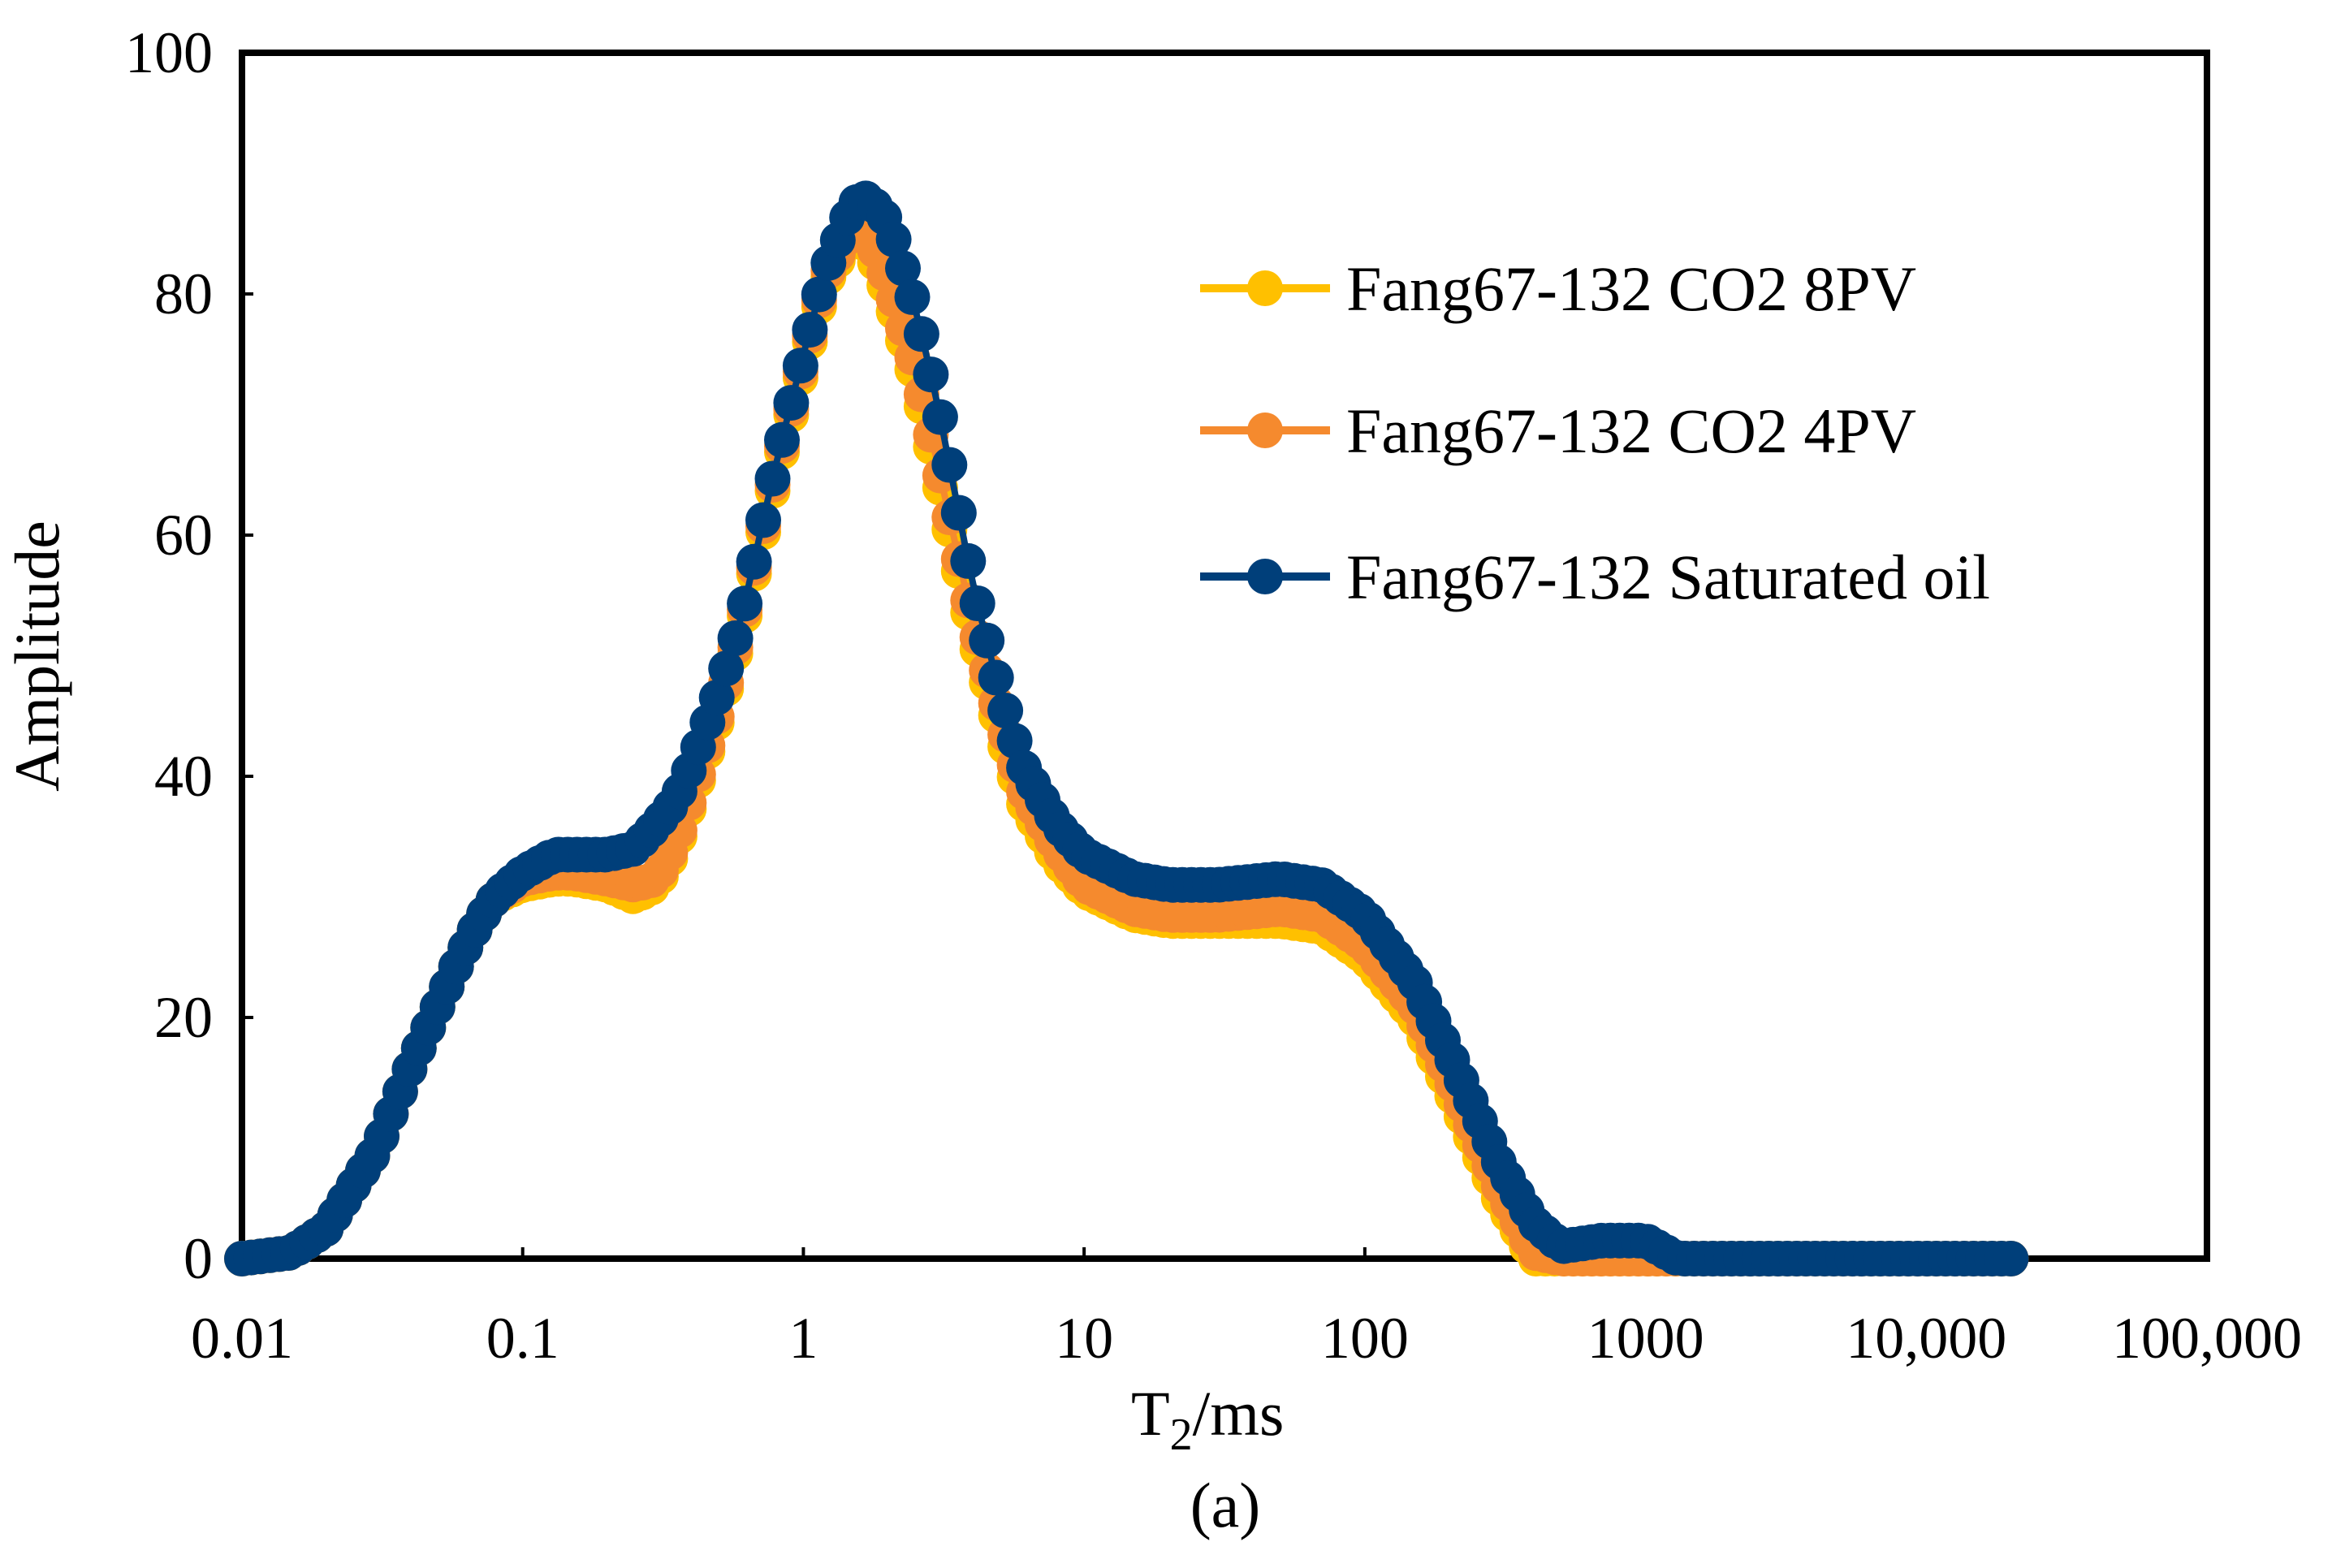 Image resolution: width=2345 pixels, height=1568 pixels. What do you see at coordinates (183, 776) in the screenshot?
I see `y-tick-label: 40` at bounding box center [183, 776].